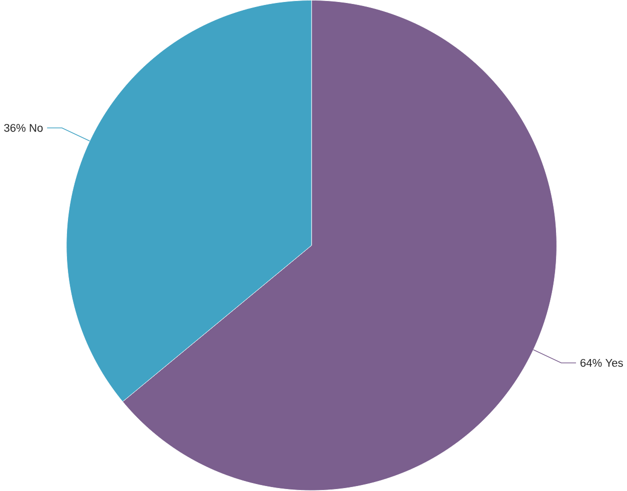 The height and width of the screenshot is (491, 627). I want to click on data-label: 36%, so click(15, 128).